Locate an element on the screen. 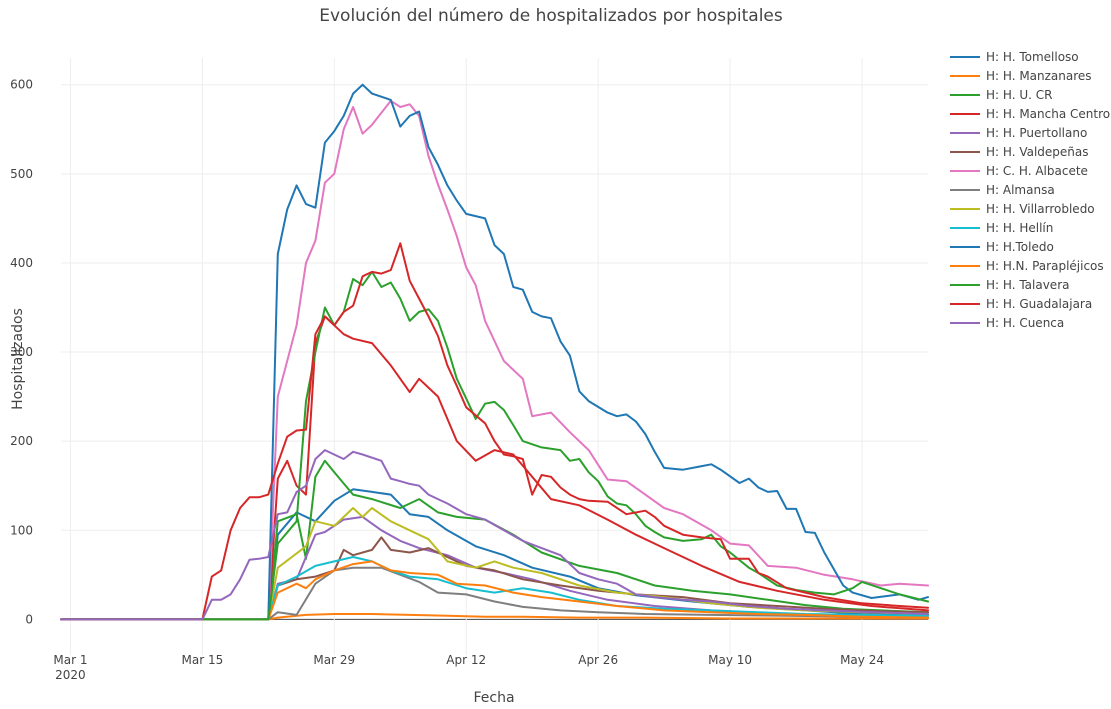  legend-label: H: H. Villarrobledo is located at coordinates (1040, 209).